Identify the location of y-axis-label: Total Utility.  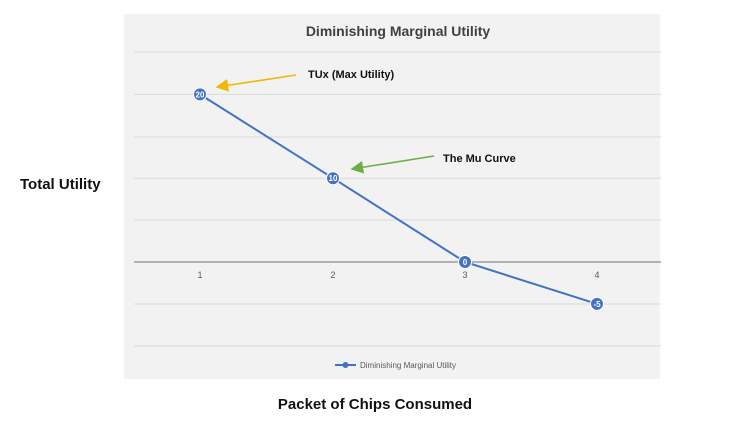
(60, 184).